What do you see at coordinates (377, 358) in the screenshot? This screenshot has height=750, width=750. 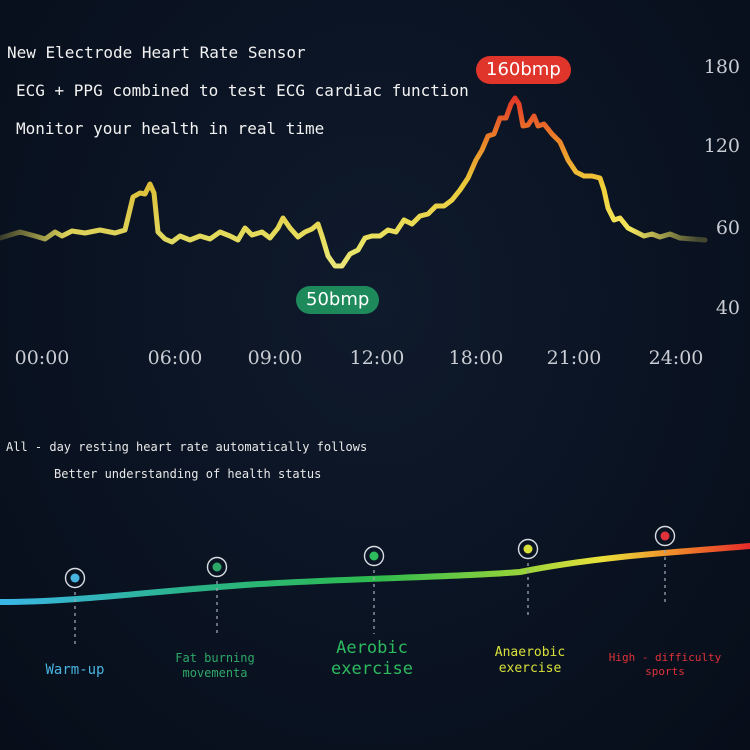 I see `x-tick-label: 12:00` at bounding box center [377, 358].